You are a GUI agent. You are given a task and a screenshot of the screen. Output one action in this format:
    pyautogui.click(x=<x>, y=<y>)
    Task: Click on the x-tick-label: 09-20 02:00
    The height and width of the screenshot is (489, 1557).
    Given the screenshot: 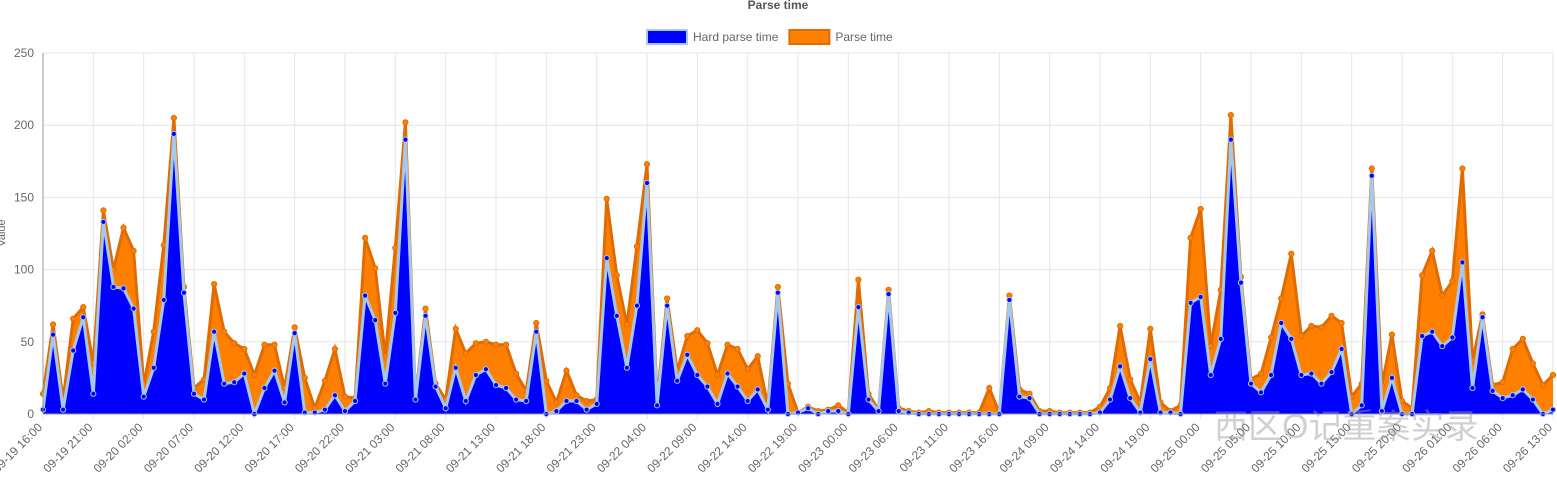 What is the action you would take?
    pyautogui.click(x=118, y=447)
    